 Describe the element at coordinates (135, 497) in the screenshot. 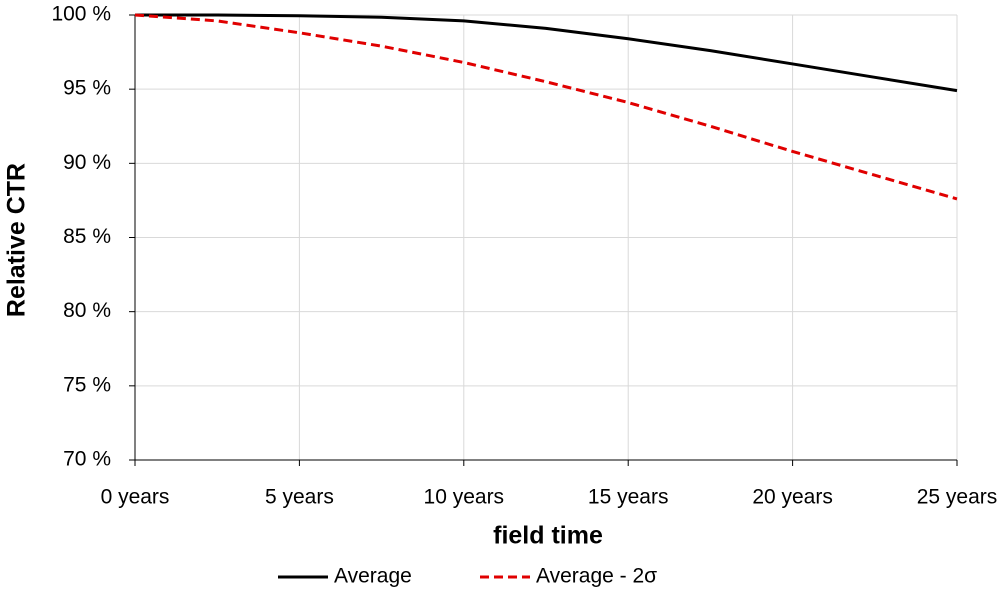

I see `x-tick-label: 0 years` at that location.